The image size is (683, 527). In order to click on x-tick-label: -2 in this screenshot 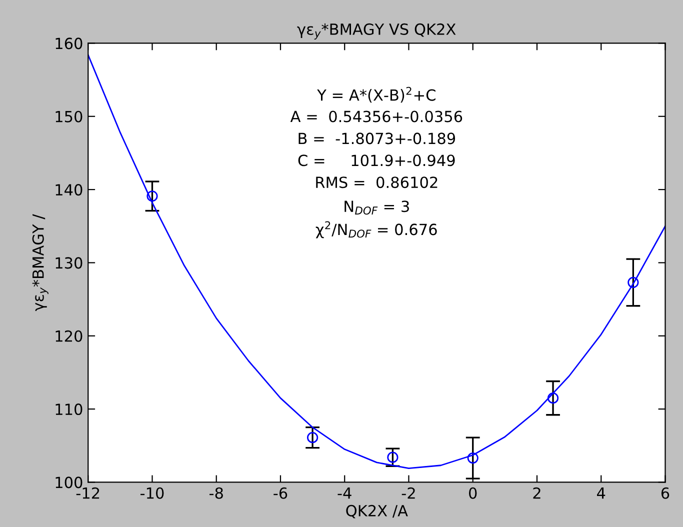, I will do `click(408, 493)`.